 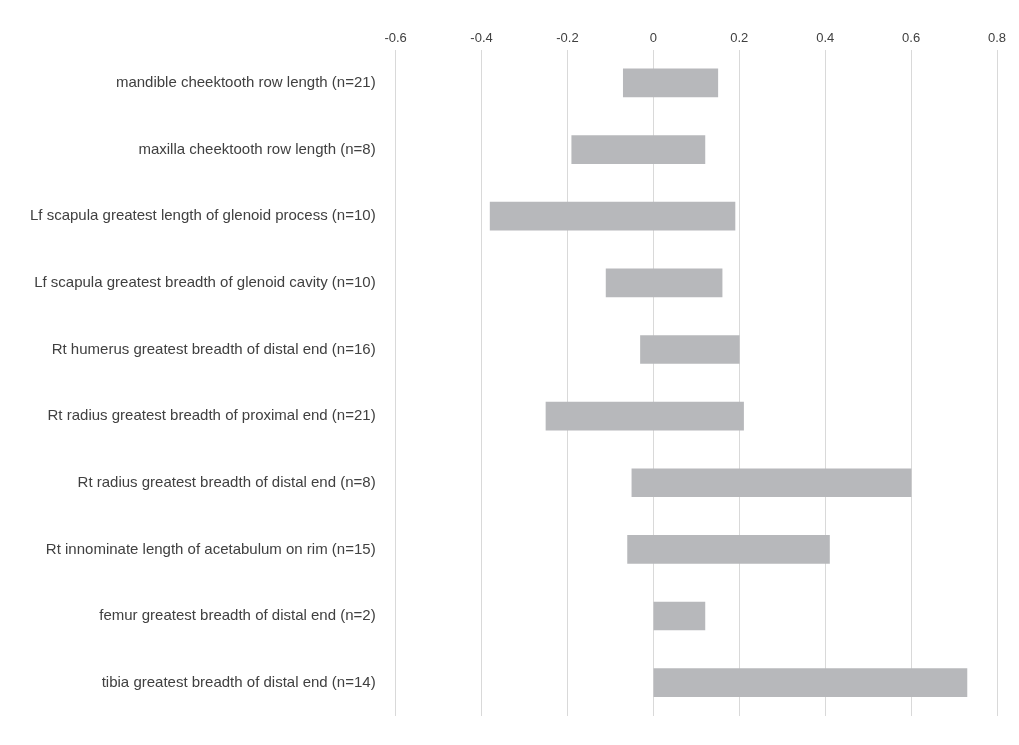 What do you see at coordinates (997, 38) in the screenshot?
I see `x-tick-label: 0.8` at bounding box center [997, 38].